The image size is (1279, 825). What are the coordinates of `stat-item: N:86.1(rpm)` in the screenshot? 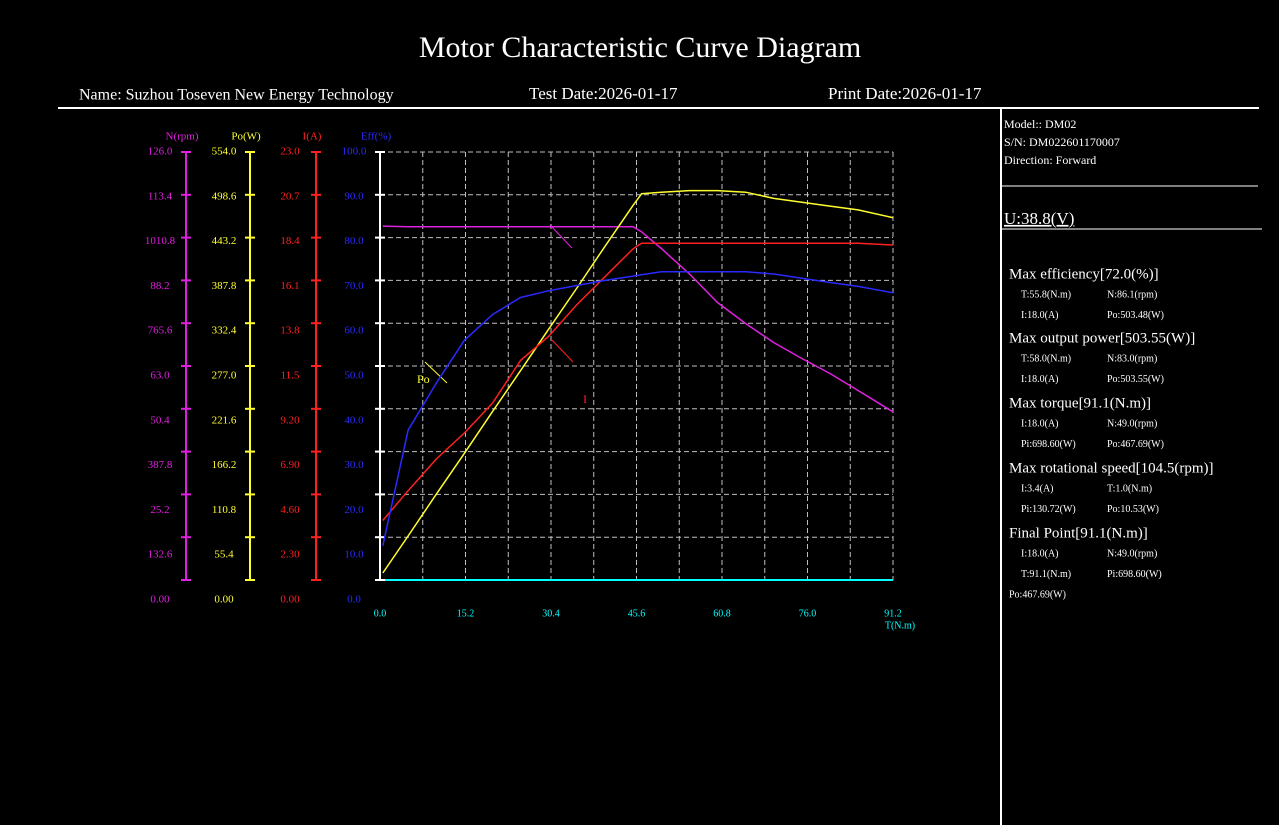 It's located at (1132, 294).